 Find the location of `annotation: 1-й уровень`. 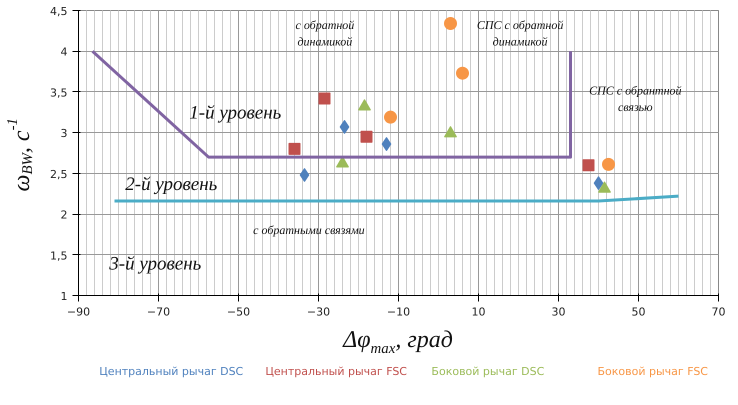

annotation: 1-й уровень is located at coordinates (235, 113).